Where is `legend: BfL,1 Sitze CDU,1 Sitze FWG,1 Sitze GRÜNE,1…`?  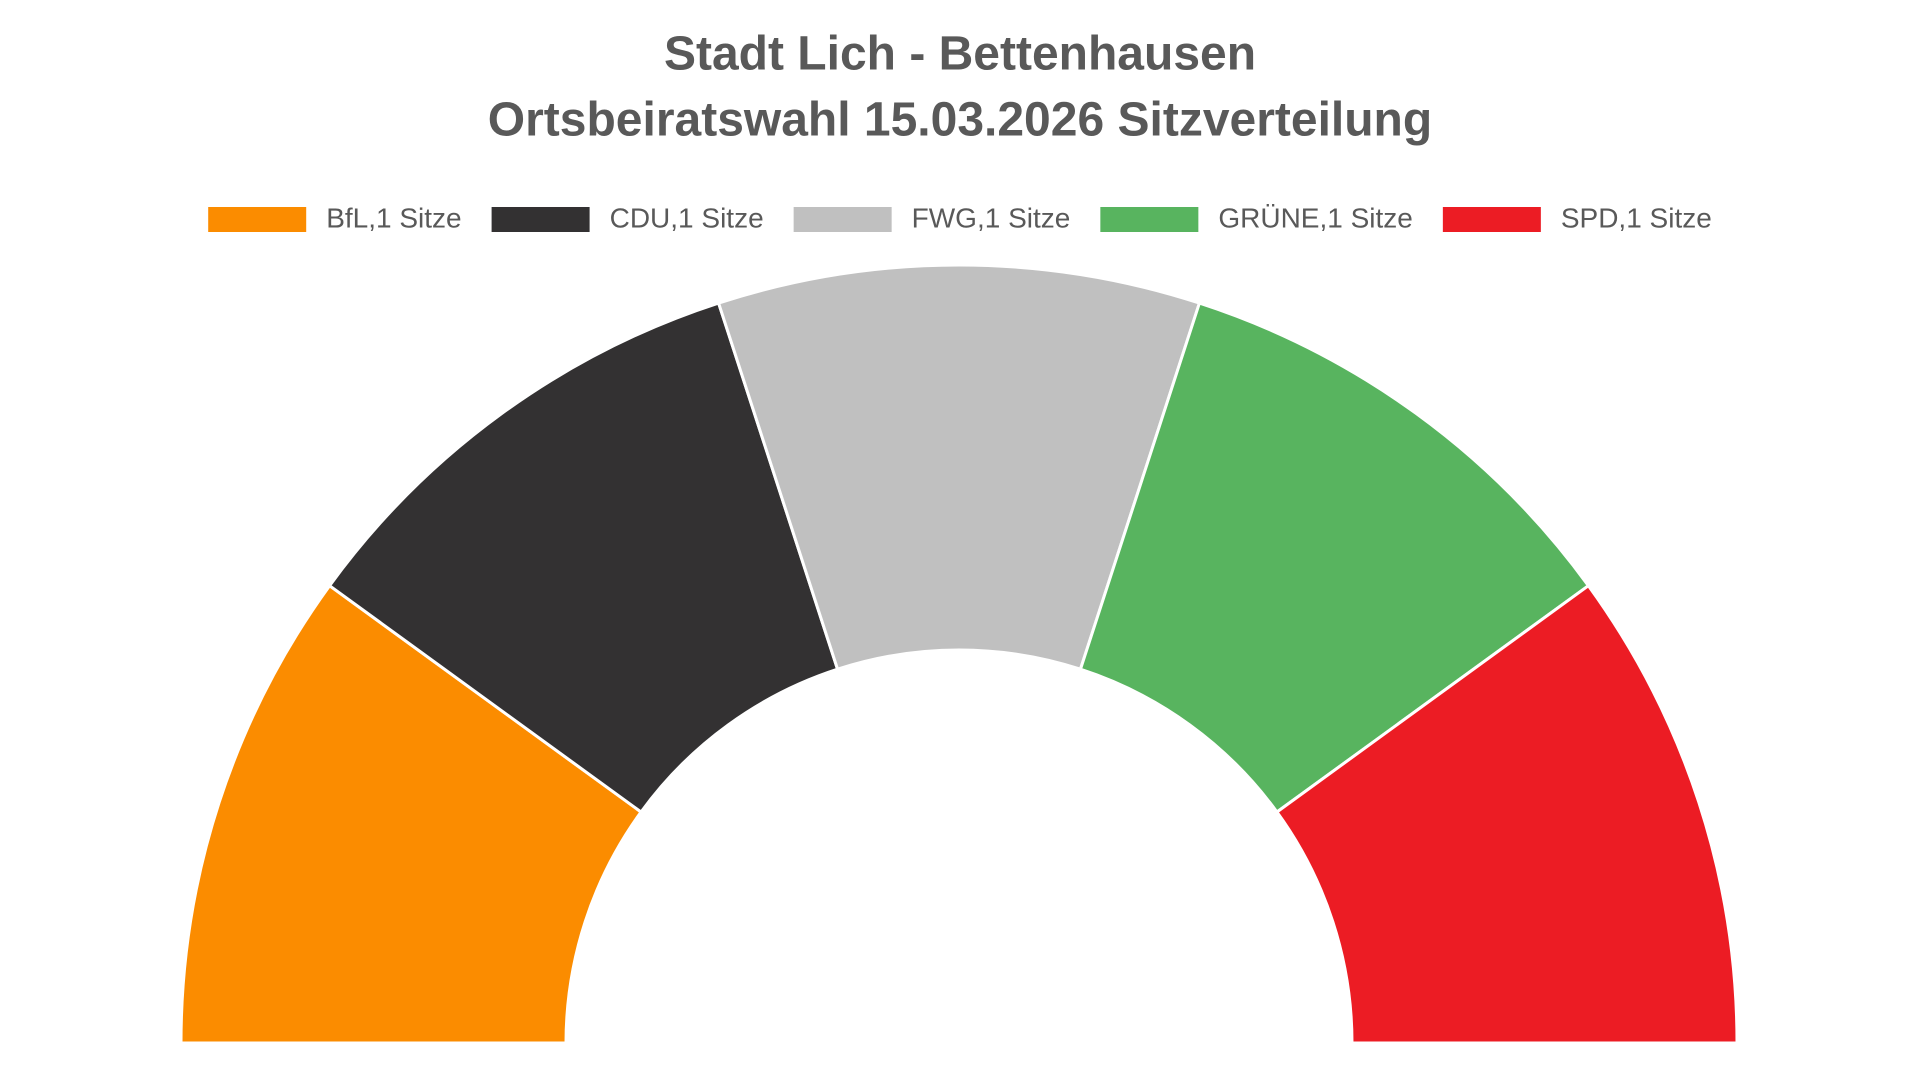
legend: BfL,1 Sitze CDU,1 Sitze FWG,1 Sitze GRÜNE,1… is located at coordinates (960, 217).